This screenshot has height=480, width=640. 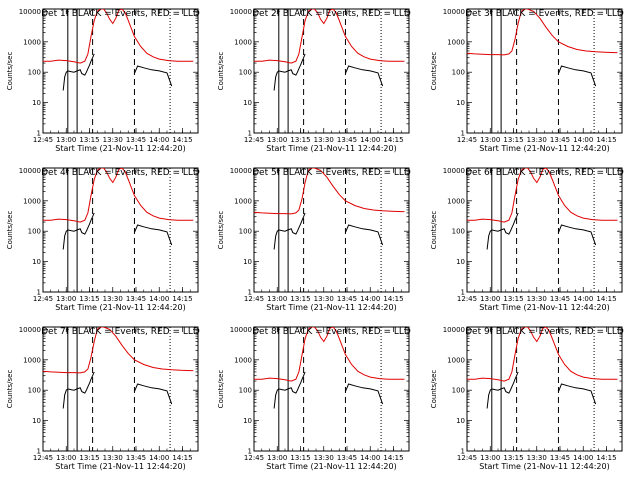 What do you see at coordinates (544, 173) in the screenshot?
I see `panel-title: Det 6f BLACK = Events, RED = LLD` at bounding box center [544, 173].